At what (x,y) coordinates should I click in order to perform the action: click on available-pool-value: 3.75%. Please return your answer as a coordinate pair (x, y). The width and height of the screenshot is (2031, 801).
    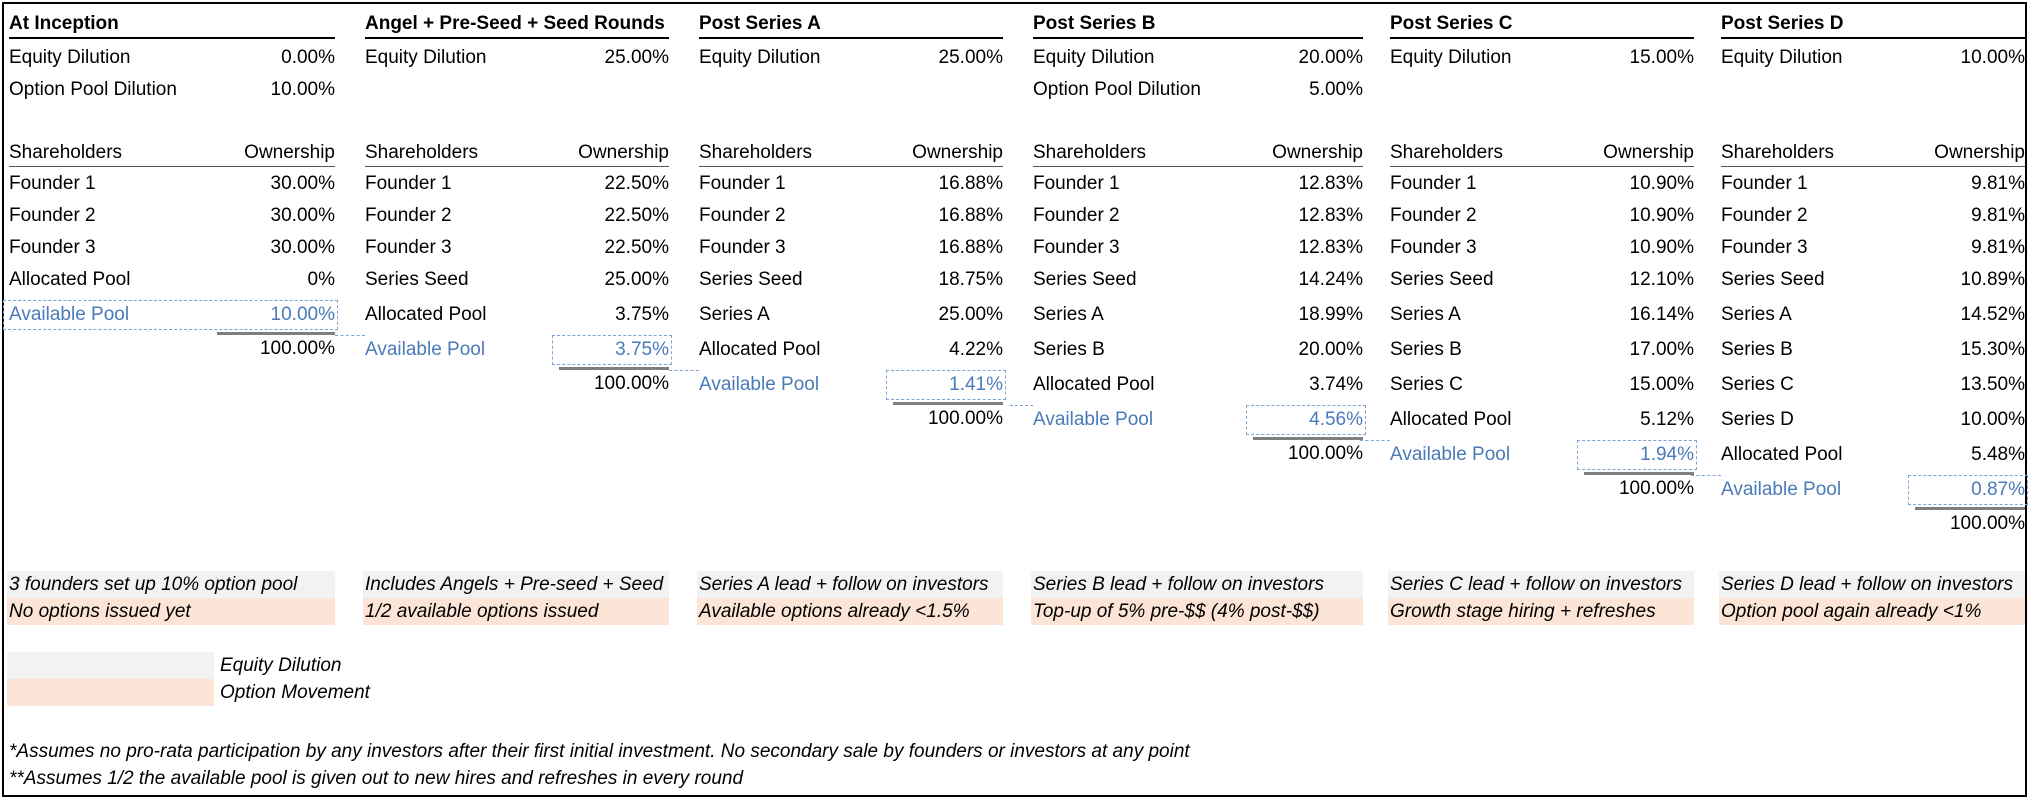
    Looking at the image, I should click on (642, 349).